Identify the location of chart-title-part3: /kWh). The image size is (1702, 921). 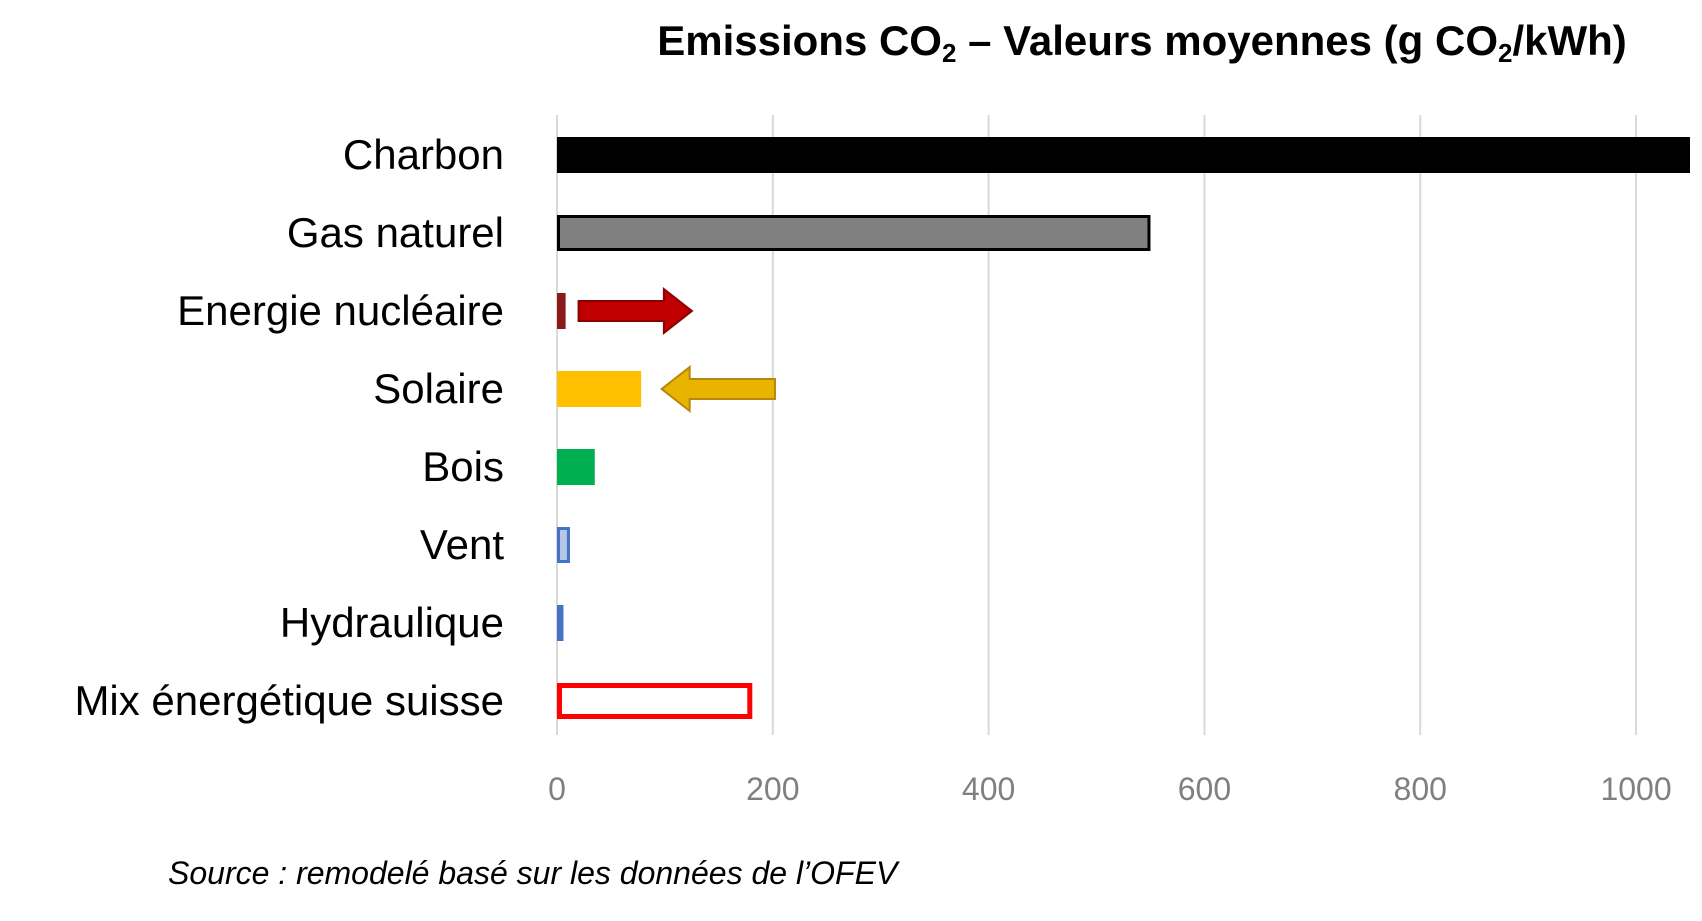
(1569, 40).